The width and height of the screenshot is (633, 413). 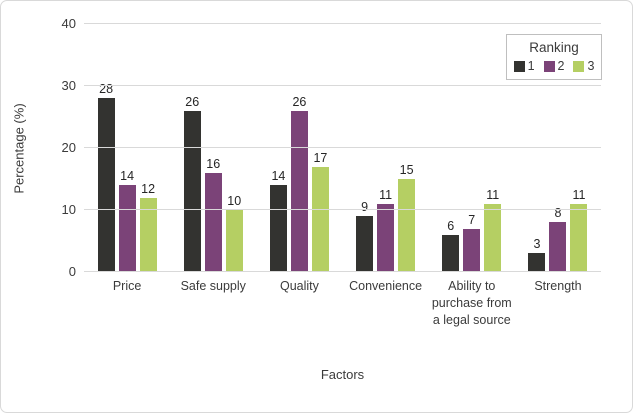 I want to click on data-label-price-rank-2: 14, so click(x=127, y=176).